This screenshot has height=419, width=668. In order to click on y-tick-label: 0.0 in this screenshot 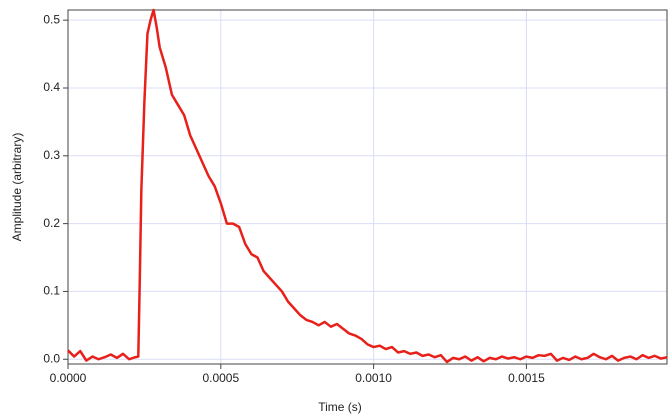, I will do `click(51, 358)`.